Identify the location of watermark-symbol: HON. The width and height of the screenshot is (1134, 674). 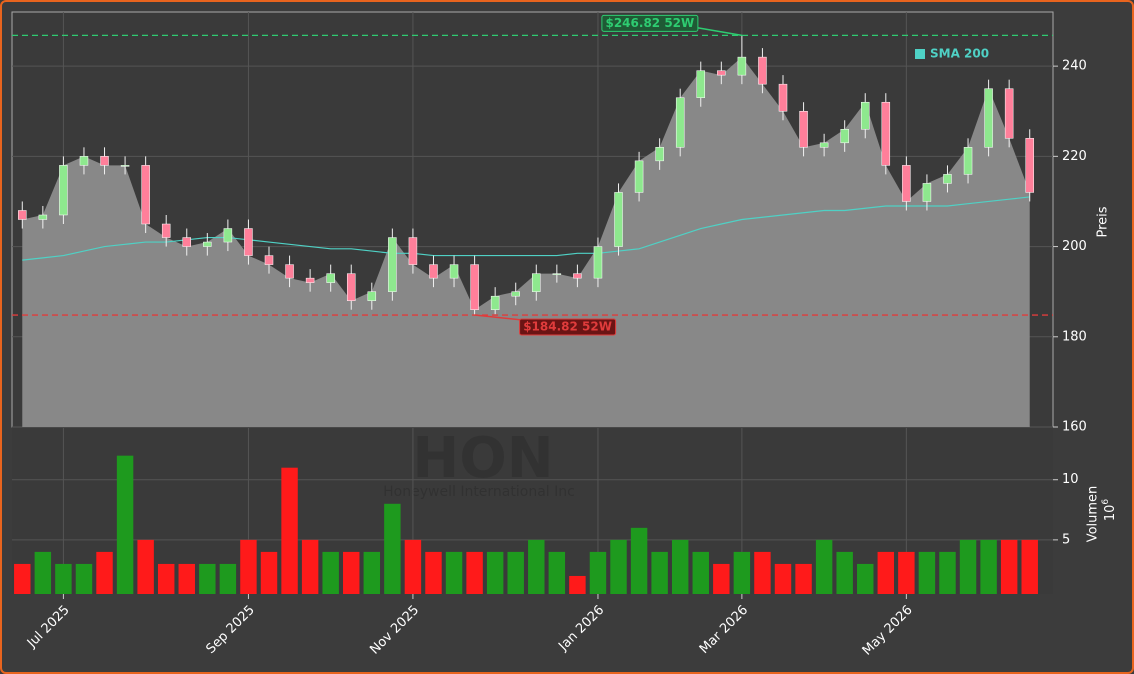
(482, 458).